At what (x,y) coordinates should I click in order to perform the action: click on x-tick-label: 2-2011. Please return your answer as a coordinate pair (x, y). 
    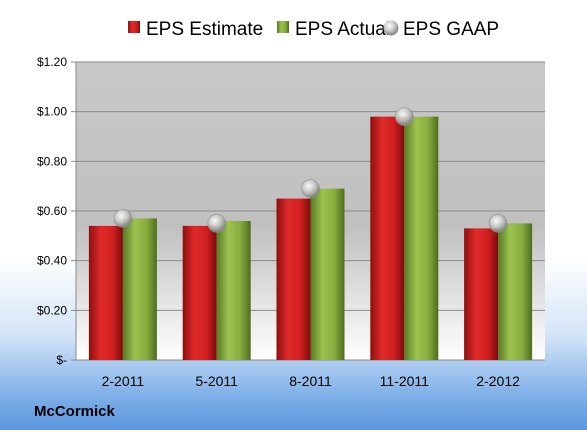
    Looking at the image, I should click on (123, 381).